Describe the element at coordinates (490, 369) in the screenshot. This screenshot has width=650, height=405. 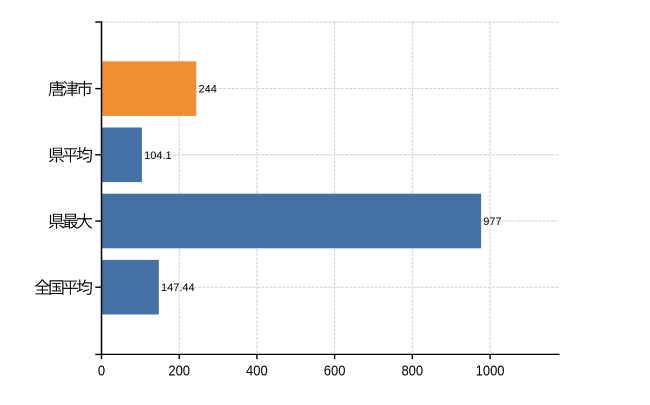
I see `svg-text: 1000` at that location.